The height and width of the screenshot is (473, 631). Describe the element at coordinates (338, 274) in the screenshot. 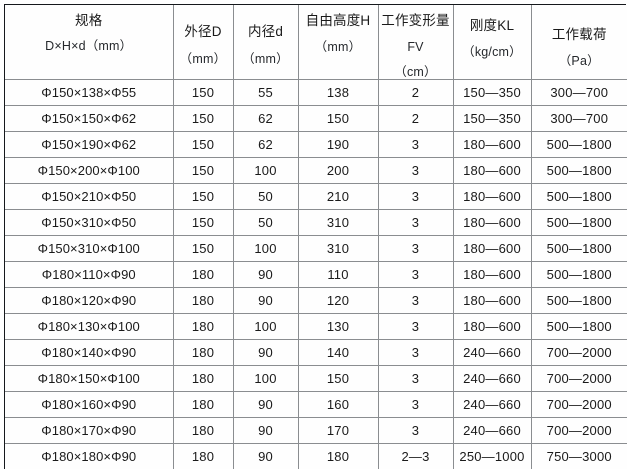

I see `cell-height: 110` at that location.